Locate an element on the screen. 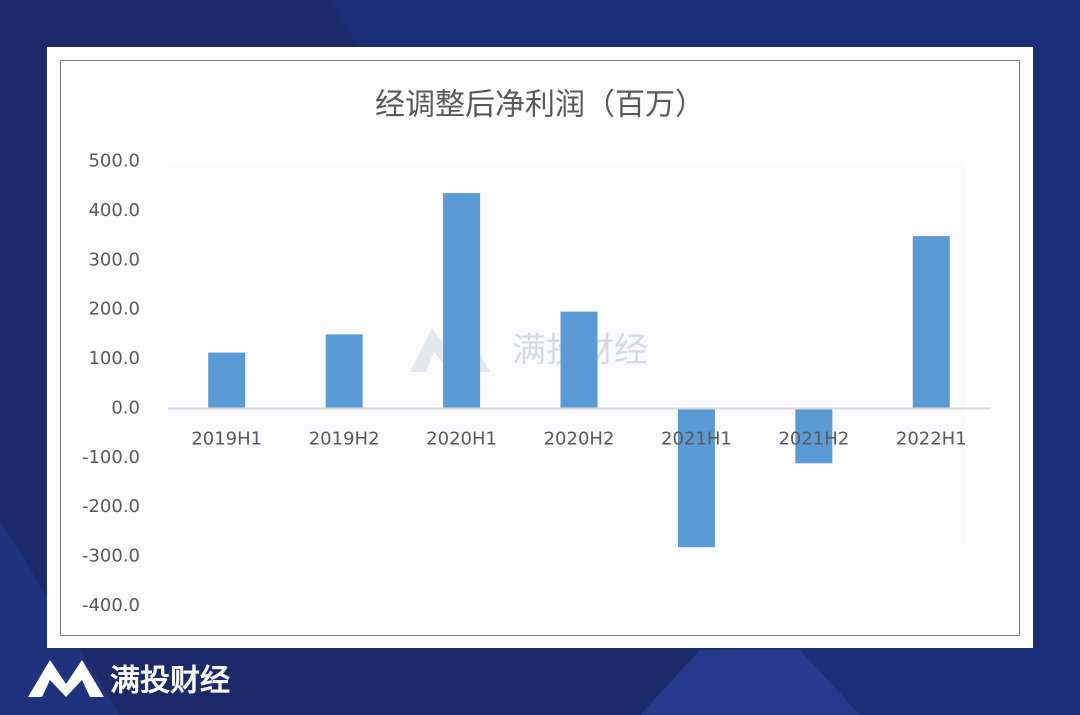 The width and height of the screenshot is (1080, 715). background-shape is located at coordinates (750, 682).